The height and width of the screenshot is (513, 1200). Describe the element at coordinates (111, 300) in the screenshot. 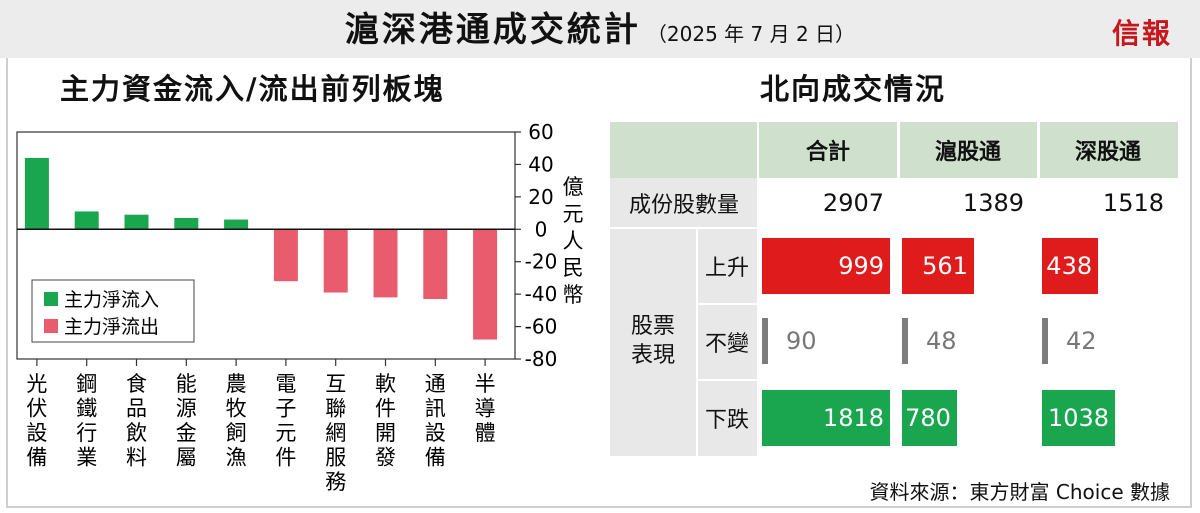

I see `legend-label-inflow: 主力淨流入` at that location.